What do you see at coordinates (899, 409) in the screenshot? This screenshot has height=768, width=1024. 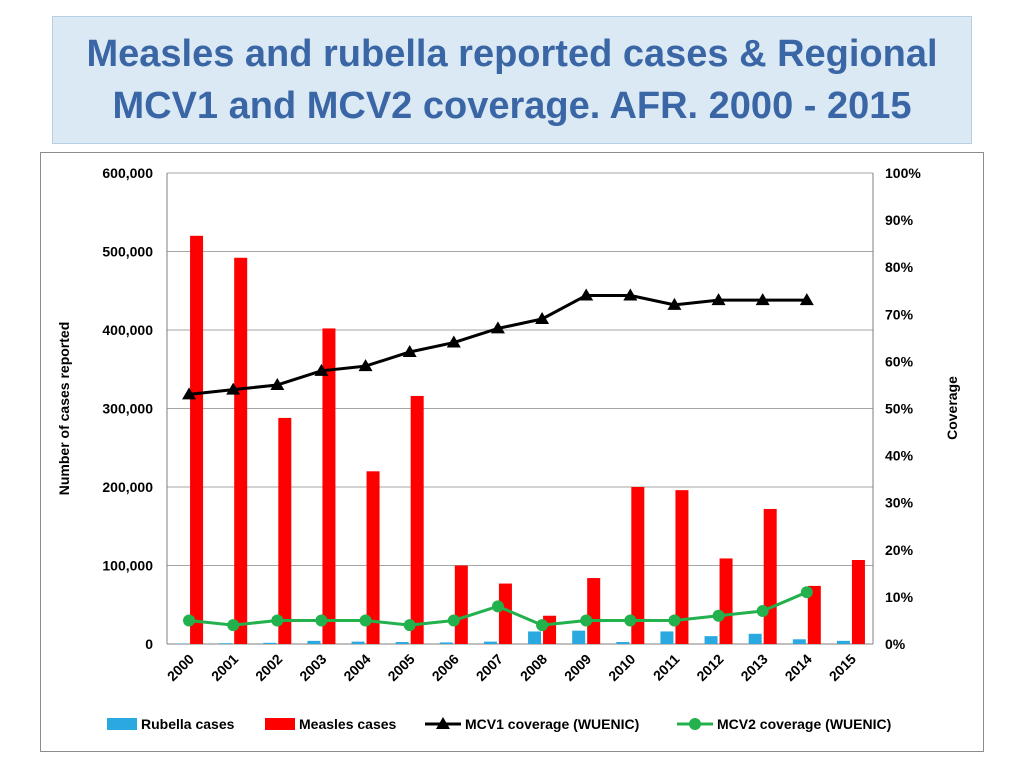 I see `y2-tick-label: 50%` at bounding box center [899, 409].